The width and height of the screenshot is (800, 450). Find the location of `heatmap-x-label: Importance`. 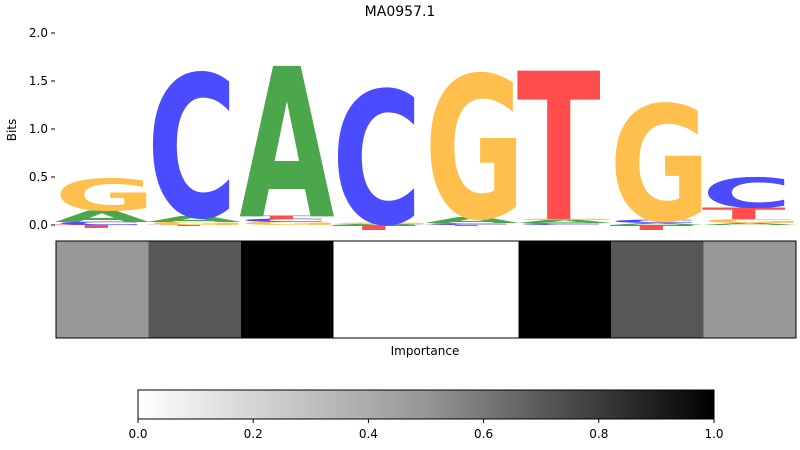

heatmap-x-label: Importance is located at coordinates (425, 351).